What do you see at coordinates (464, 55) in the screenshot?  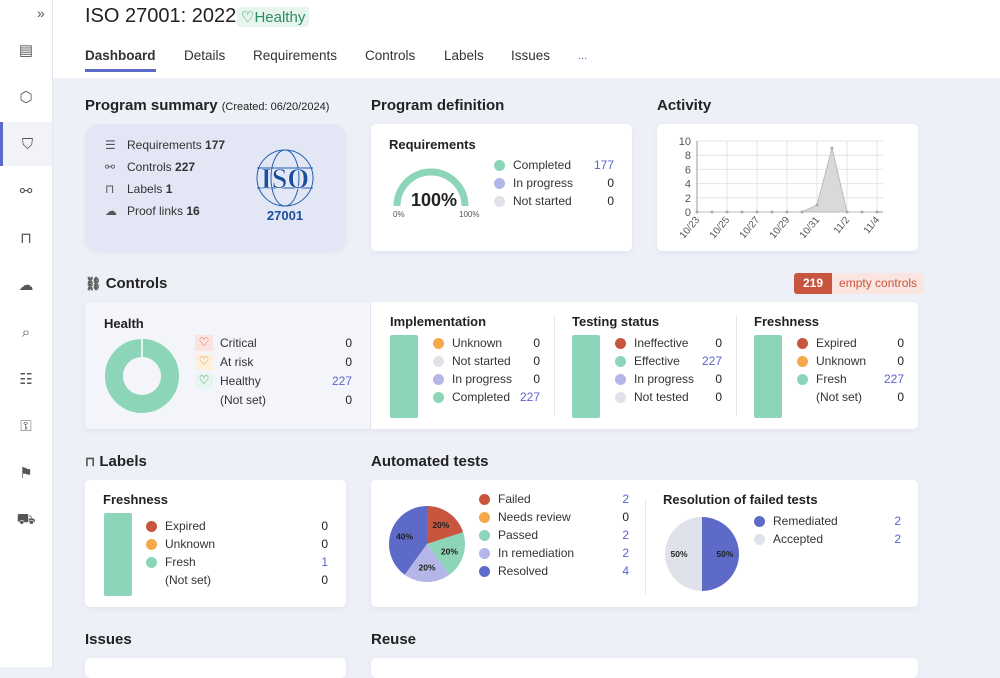 I see `tab-labels: Labels` at bounding box center [464, 55].